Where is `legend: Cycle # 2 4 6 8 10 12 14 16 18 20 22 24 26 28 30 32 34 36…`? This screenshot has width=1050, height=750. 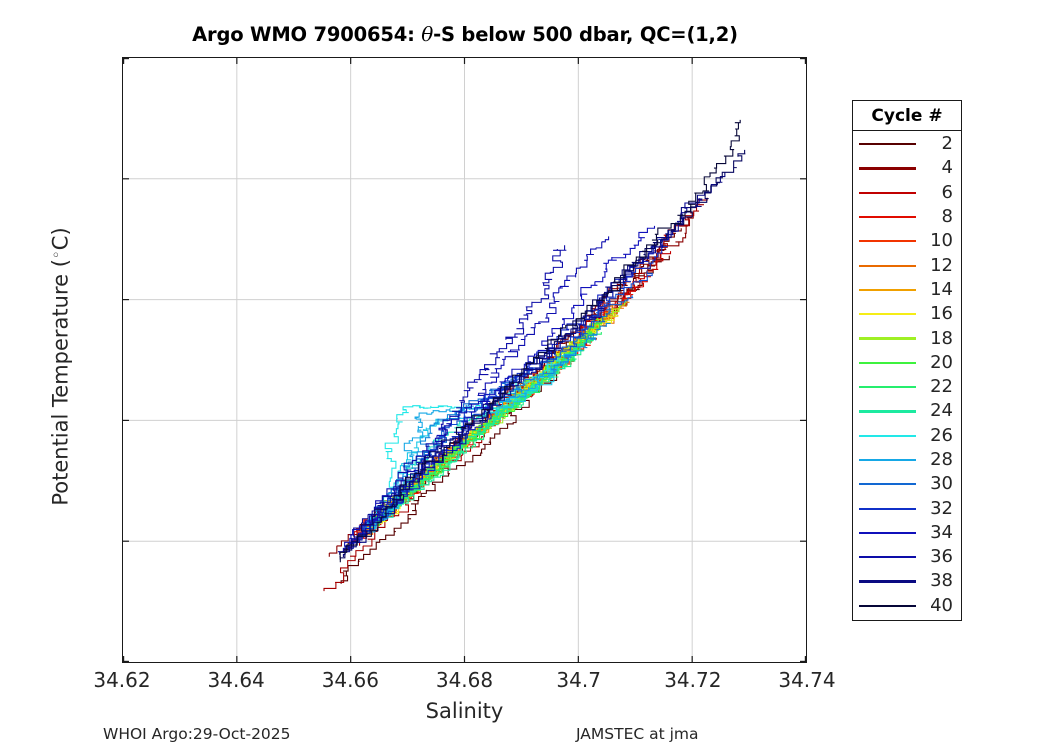
legend: Cycle # 2 4 6 8 10 12 14 16 18 20 22 24 26 28 30 32 34 36… is located at coordinates (907, 360).